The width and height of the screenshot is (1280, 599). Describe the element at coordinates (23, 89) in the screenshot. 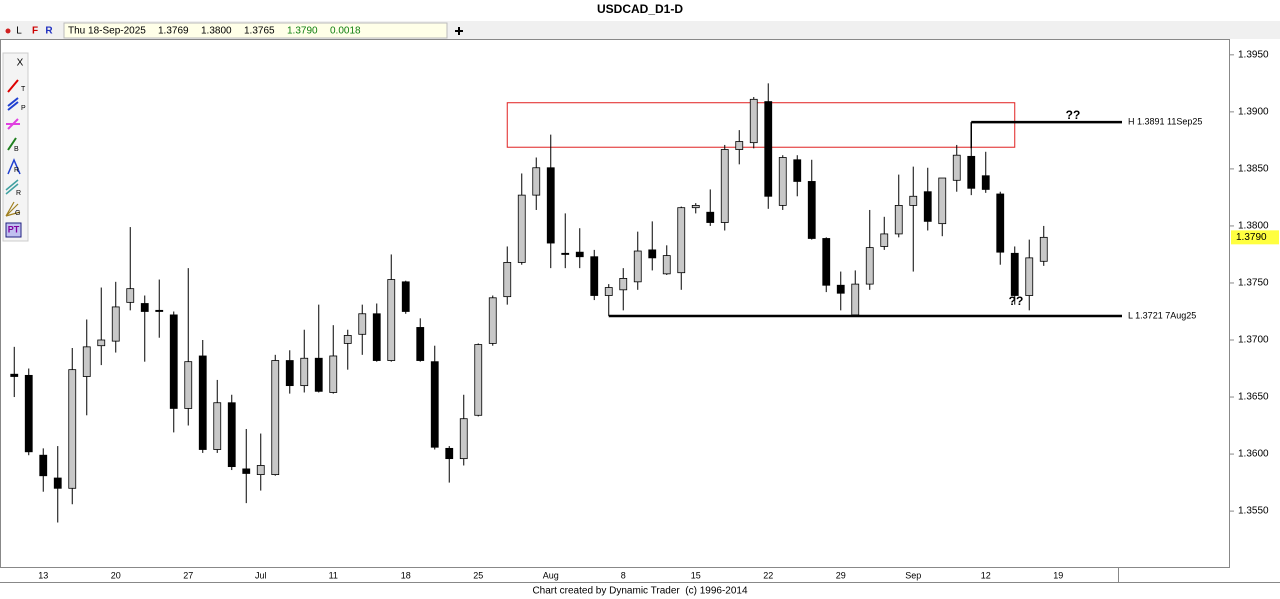

I see `tool-label: T` at that location.